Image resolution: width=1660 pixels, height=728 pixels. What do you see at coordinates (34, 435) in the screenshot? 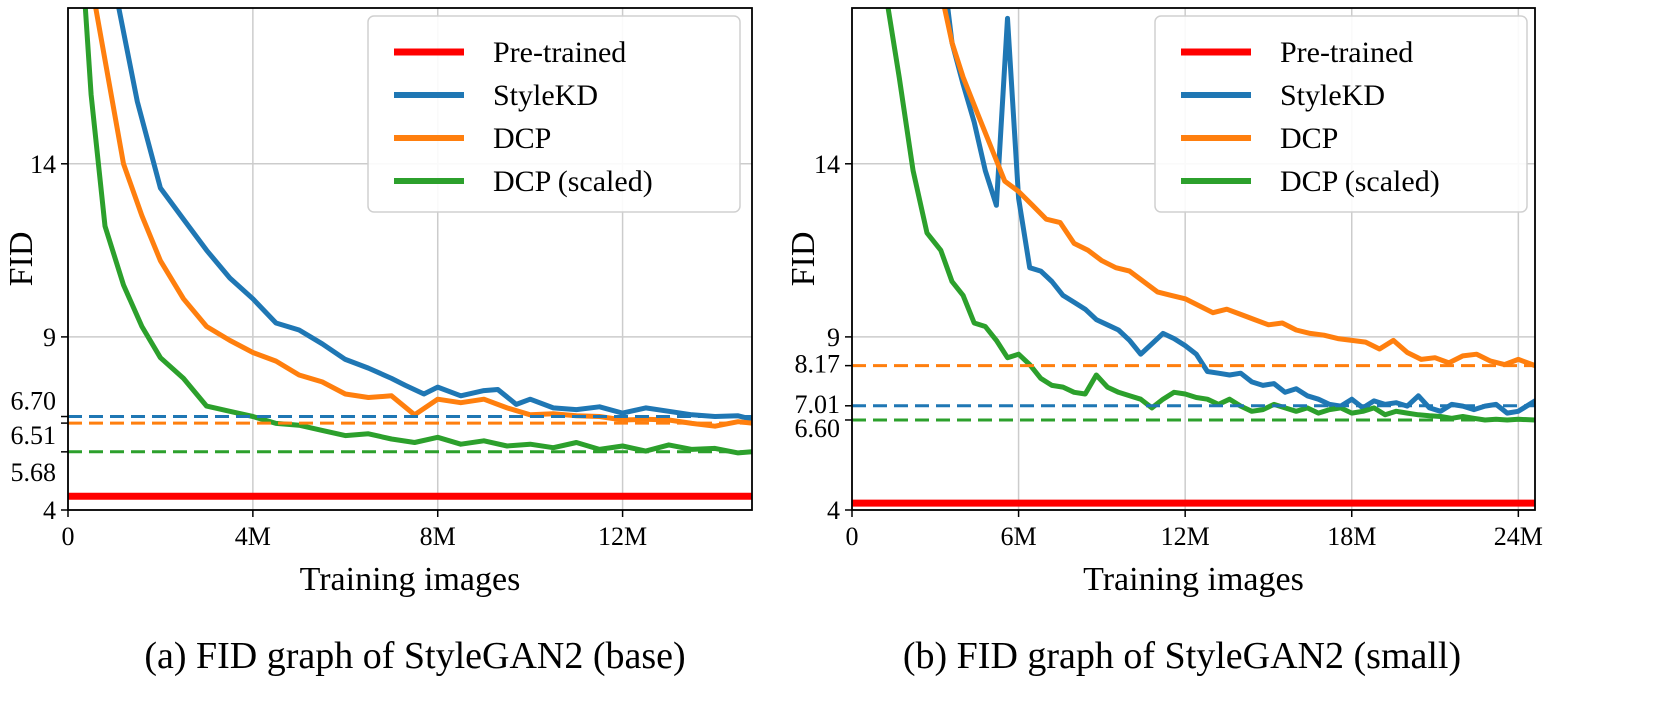
I see `final-fid-tick-label: 6.51` at bounding box center [34, 435].